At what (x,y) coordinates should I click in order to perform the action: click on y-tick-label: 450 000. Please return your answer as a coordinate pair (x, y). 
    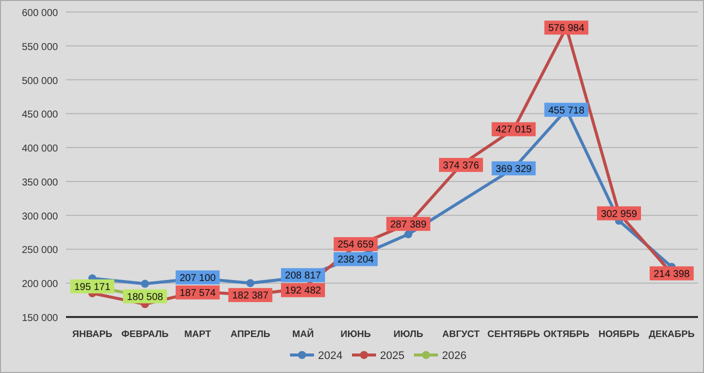
    Looking at the image, I should click on (40, 115).